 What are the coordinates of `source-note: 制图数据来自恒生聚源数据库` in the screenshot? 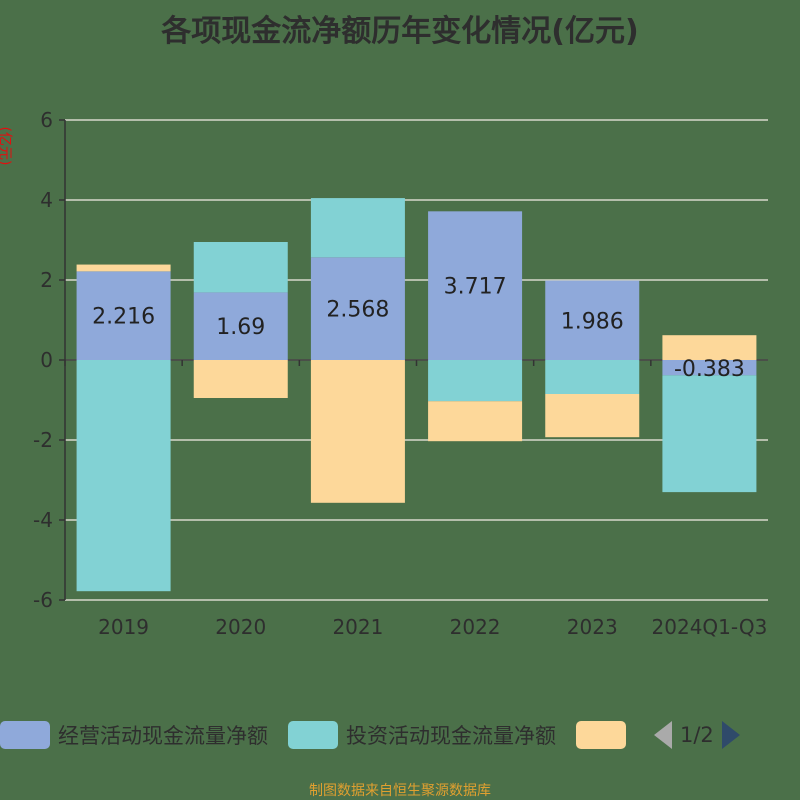 It's located at (400, 791).